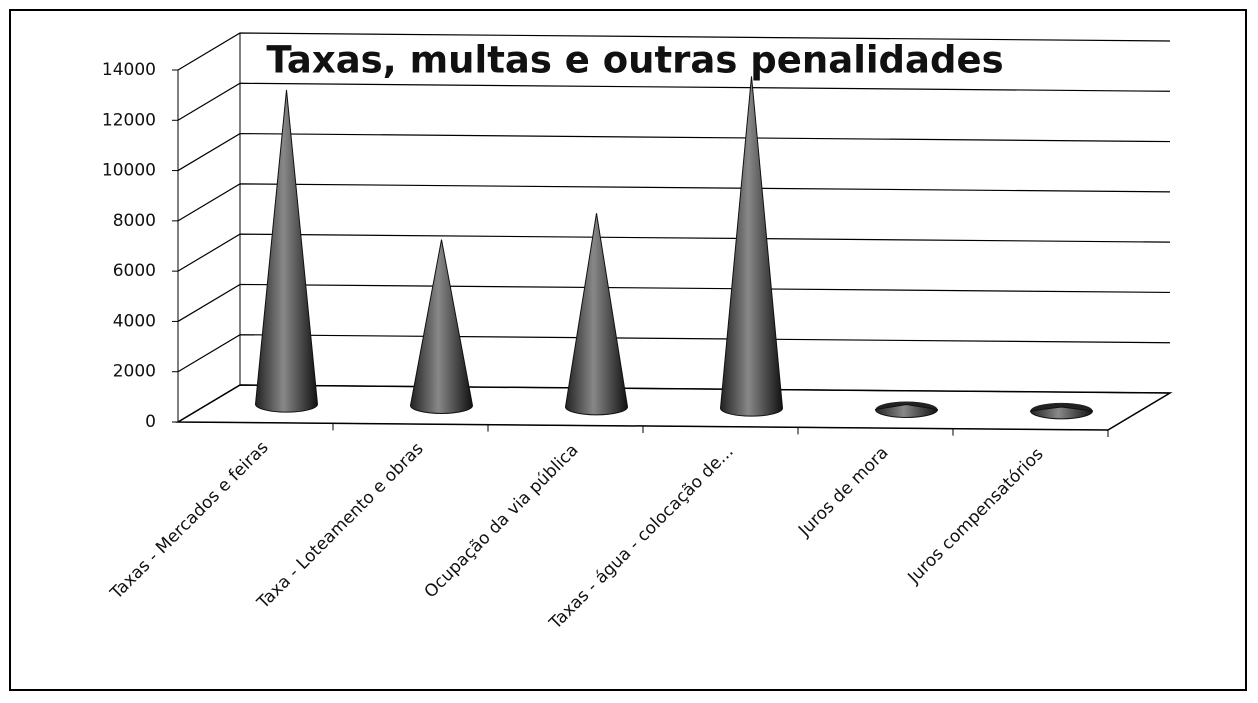 Image resolution: width=1258 pixels, height=703 pixels. I want to click on y-tick-label: 8000, so click(134, 221).